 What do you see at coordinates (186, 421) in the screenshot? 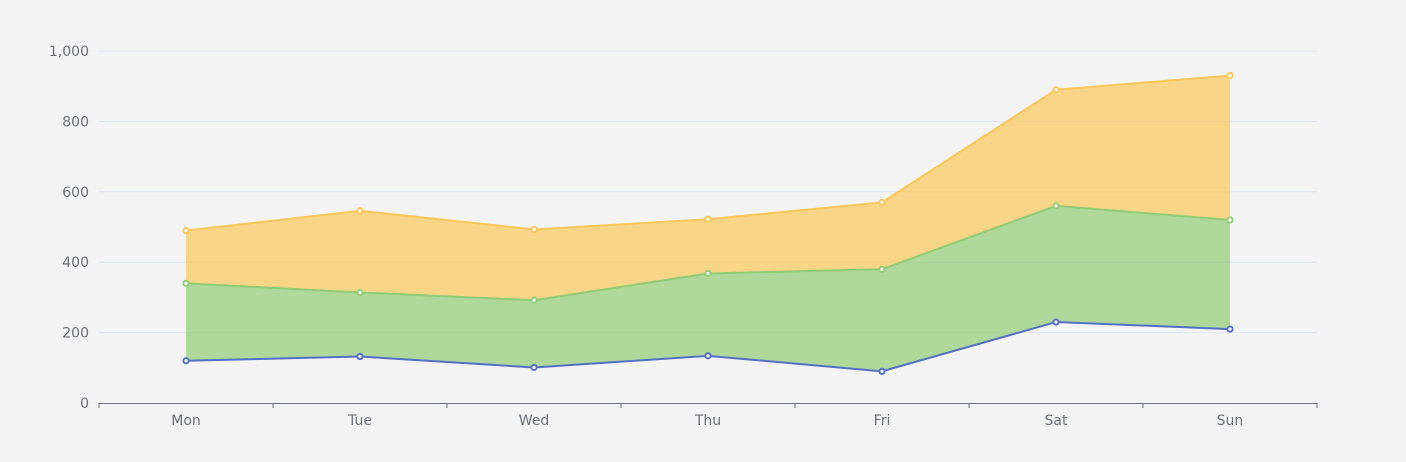
I see `x-tick-label: Mon` at bounding box center [186, 421].